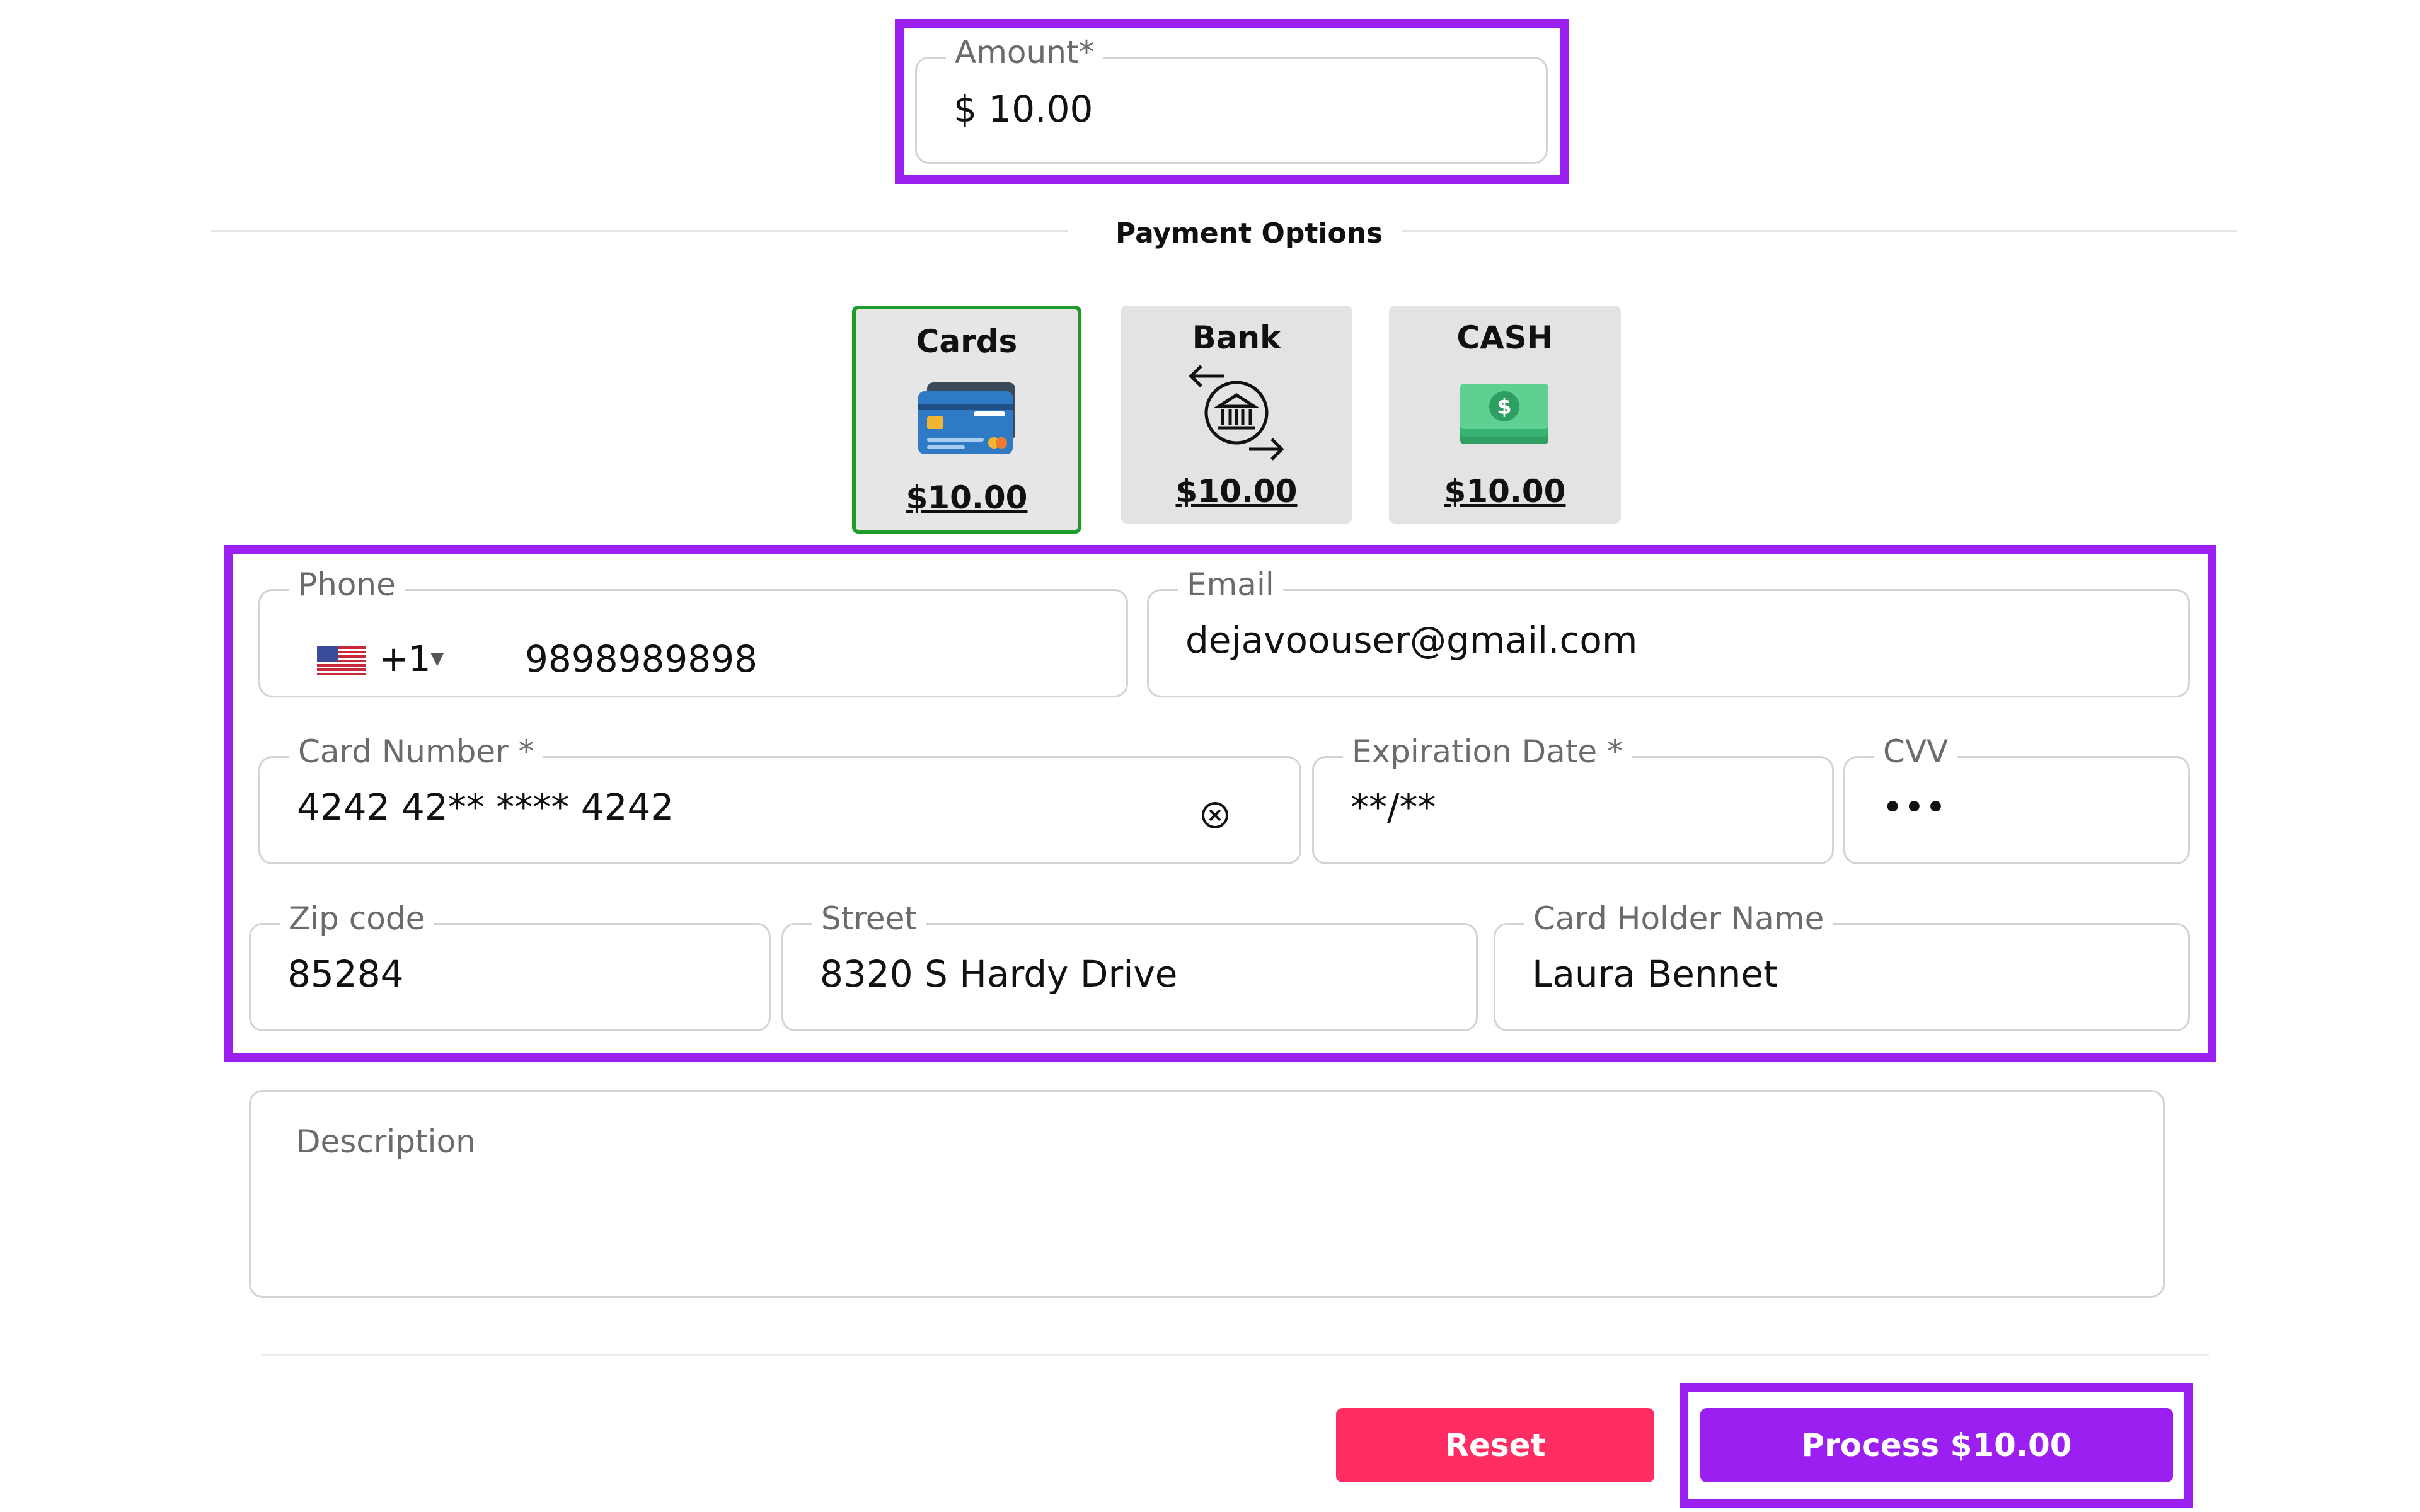 This screenshot has height=1512, width=2420. What do you see at coordinates (1236, 337) in the screenshot?
I see `payment-option-bank-label: Bank` at bounding box center [1236, 337].